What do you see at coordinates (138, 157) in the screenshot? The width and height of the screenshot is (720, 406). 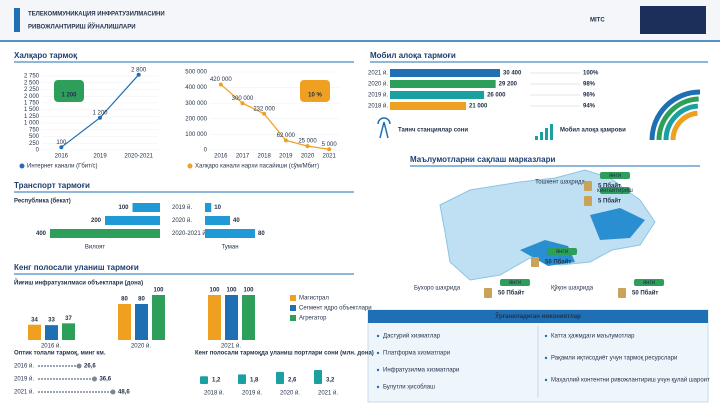 I see `x-tick-label: 2020-2021` at bounding box center [138, 157].